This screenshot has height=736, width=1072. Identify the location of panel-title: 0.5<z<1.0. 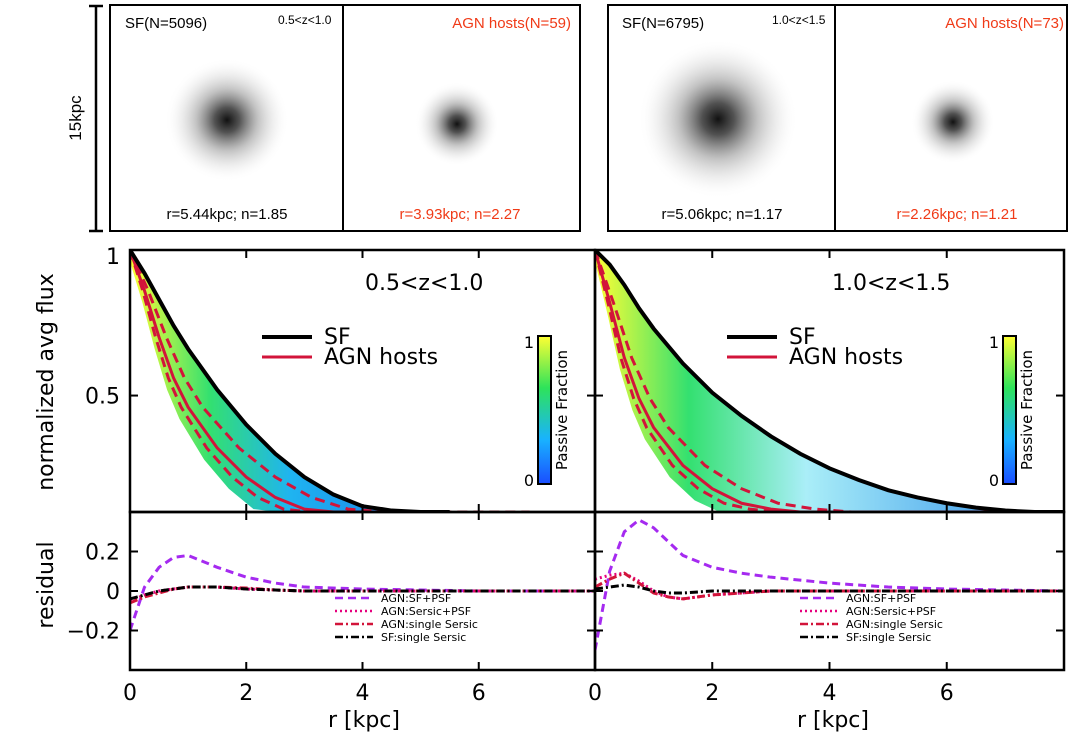
(424, 283).